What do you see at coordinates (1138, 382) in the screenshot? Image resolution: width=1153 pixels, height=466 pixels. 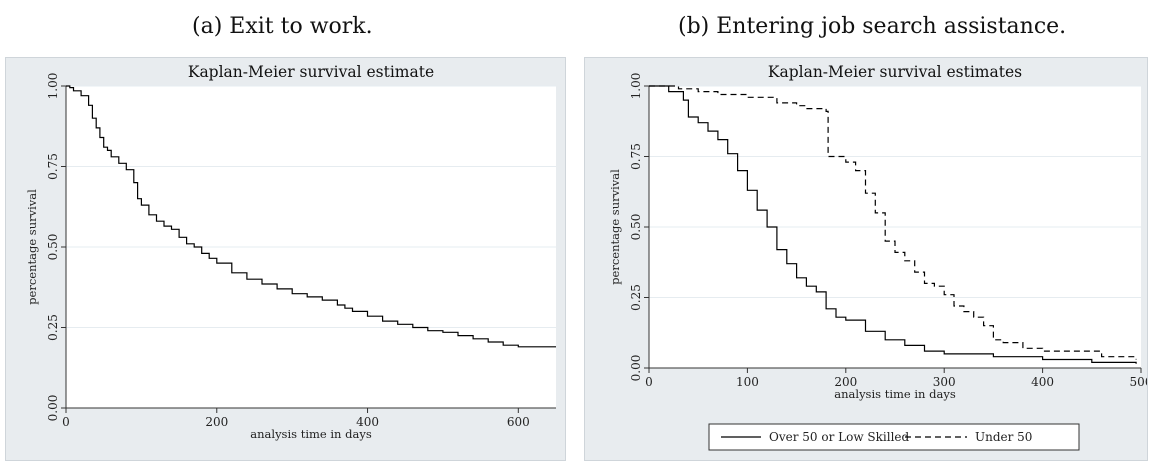 I see `x-tick-label: 500` at bounding box center [1138, 382].